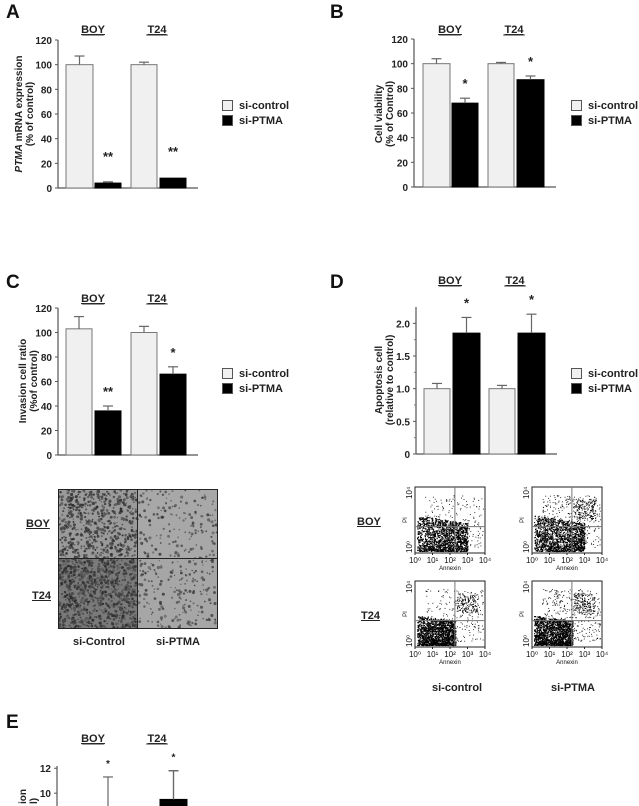 The width and height of the screenshot is (639, 806). What do you see at coordinates (46, 794) in the screenshot?
I see `y-tick-label: 10` at bounding box center [46, 794].